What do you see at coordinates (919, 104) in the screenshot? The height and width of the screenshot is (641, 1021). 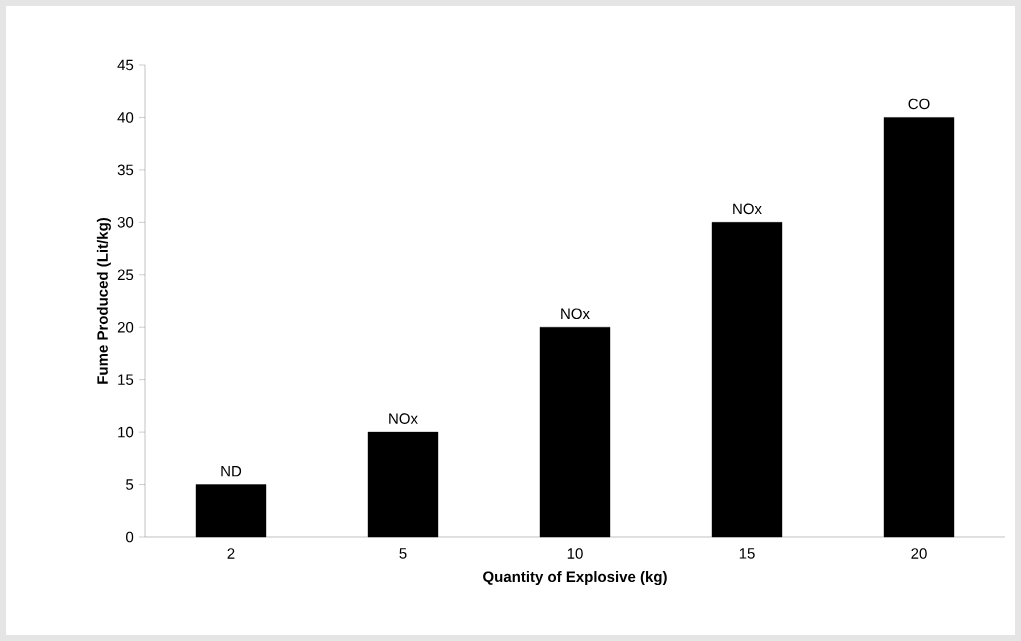 I see `data-label: CO` at bounding box center [919, 104].